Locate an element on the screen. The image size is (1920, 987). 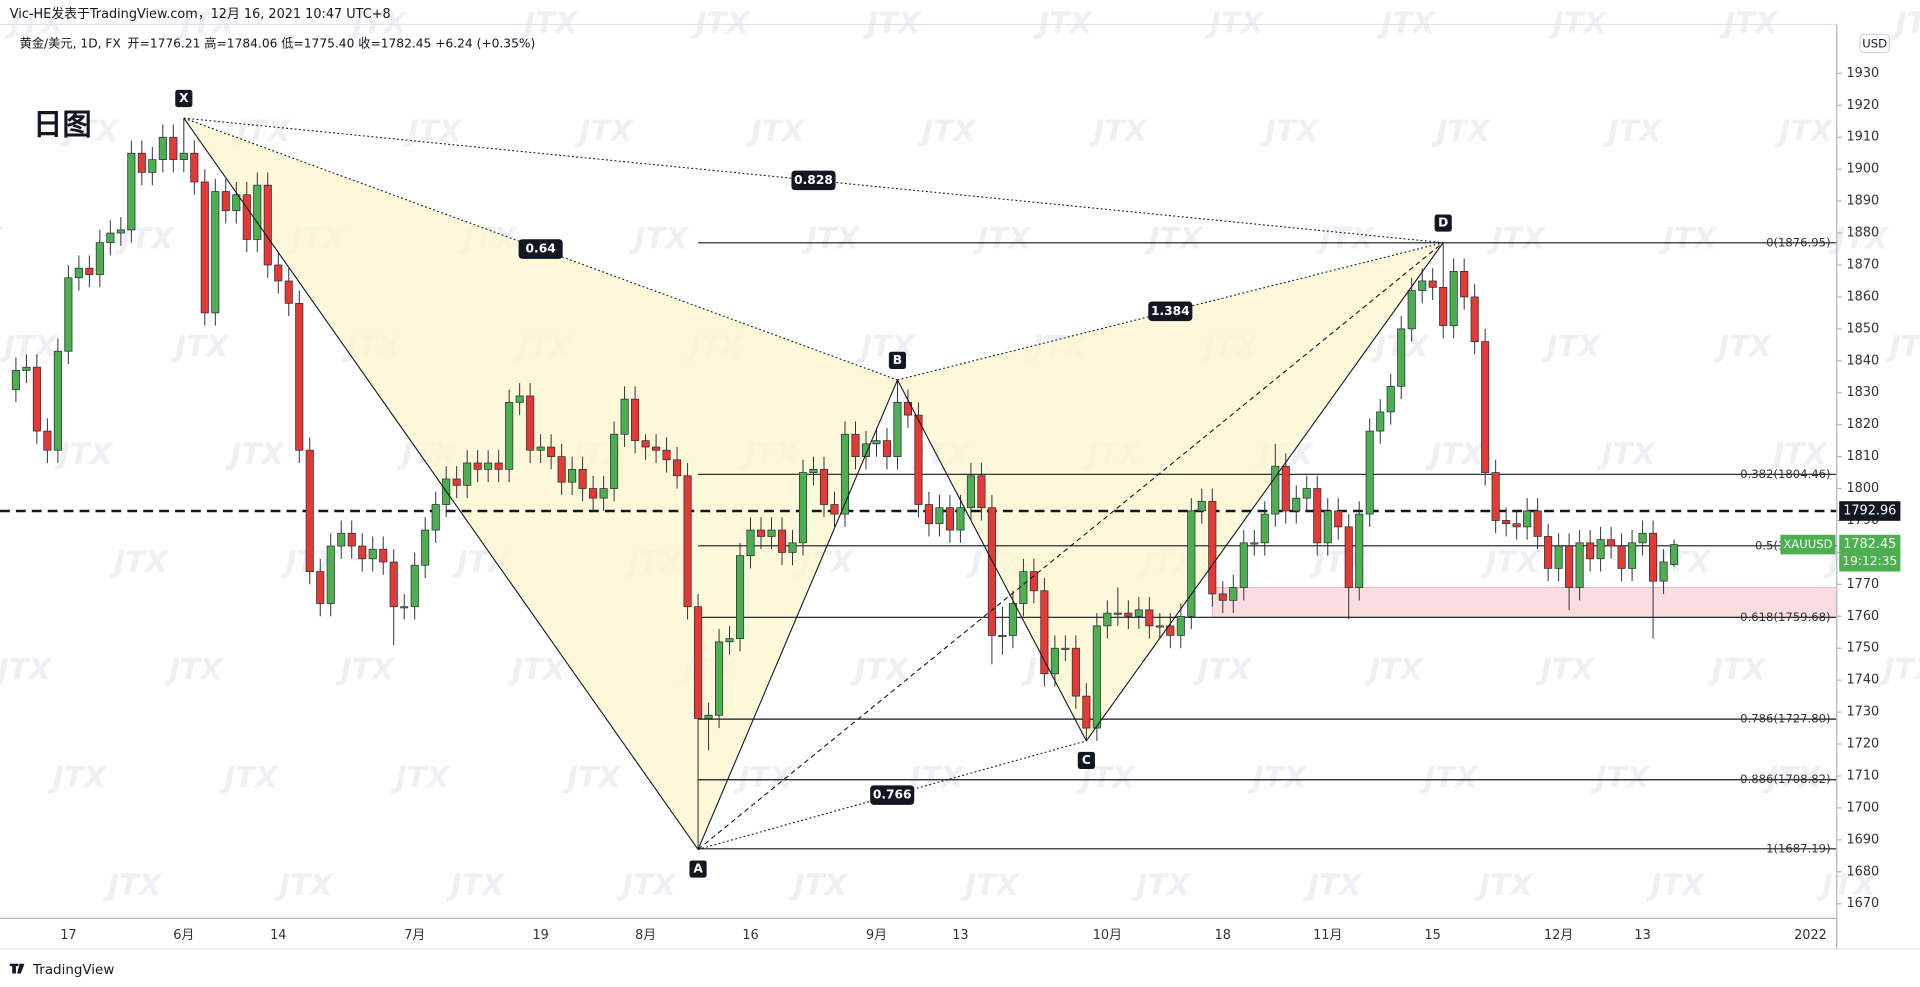
y-tick-label: 1800 is located at coordinates (1863, 488).